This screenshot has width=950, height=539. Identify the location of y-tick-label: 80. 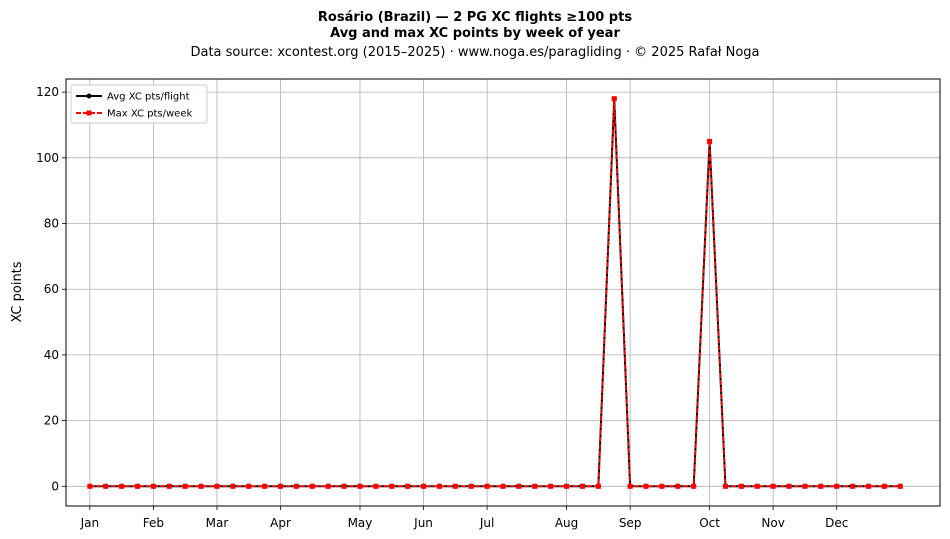
(51, 224).